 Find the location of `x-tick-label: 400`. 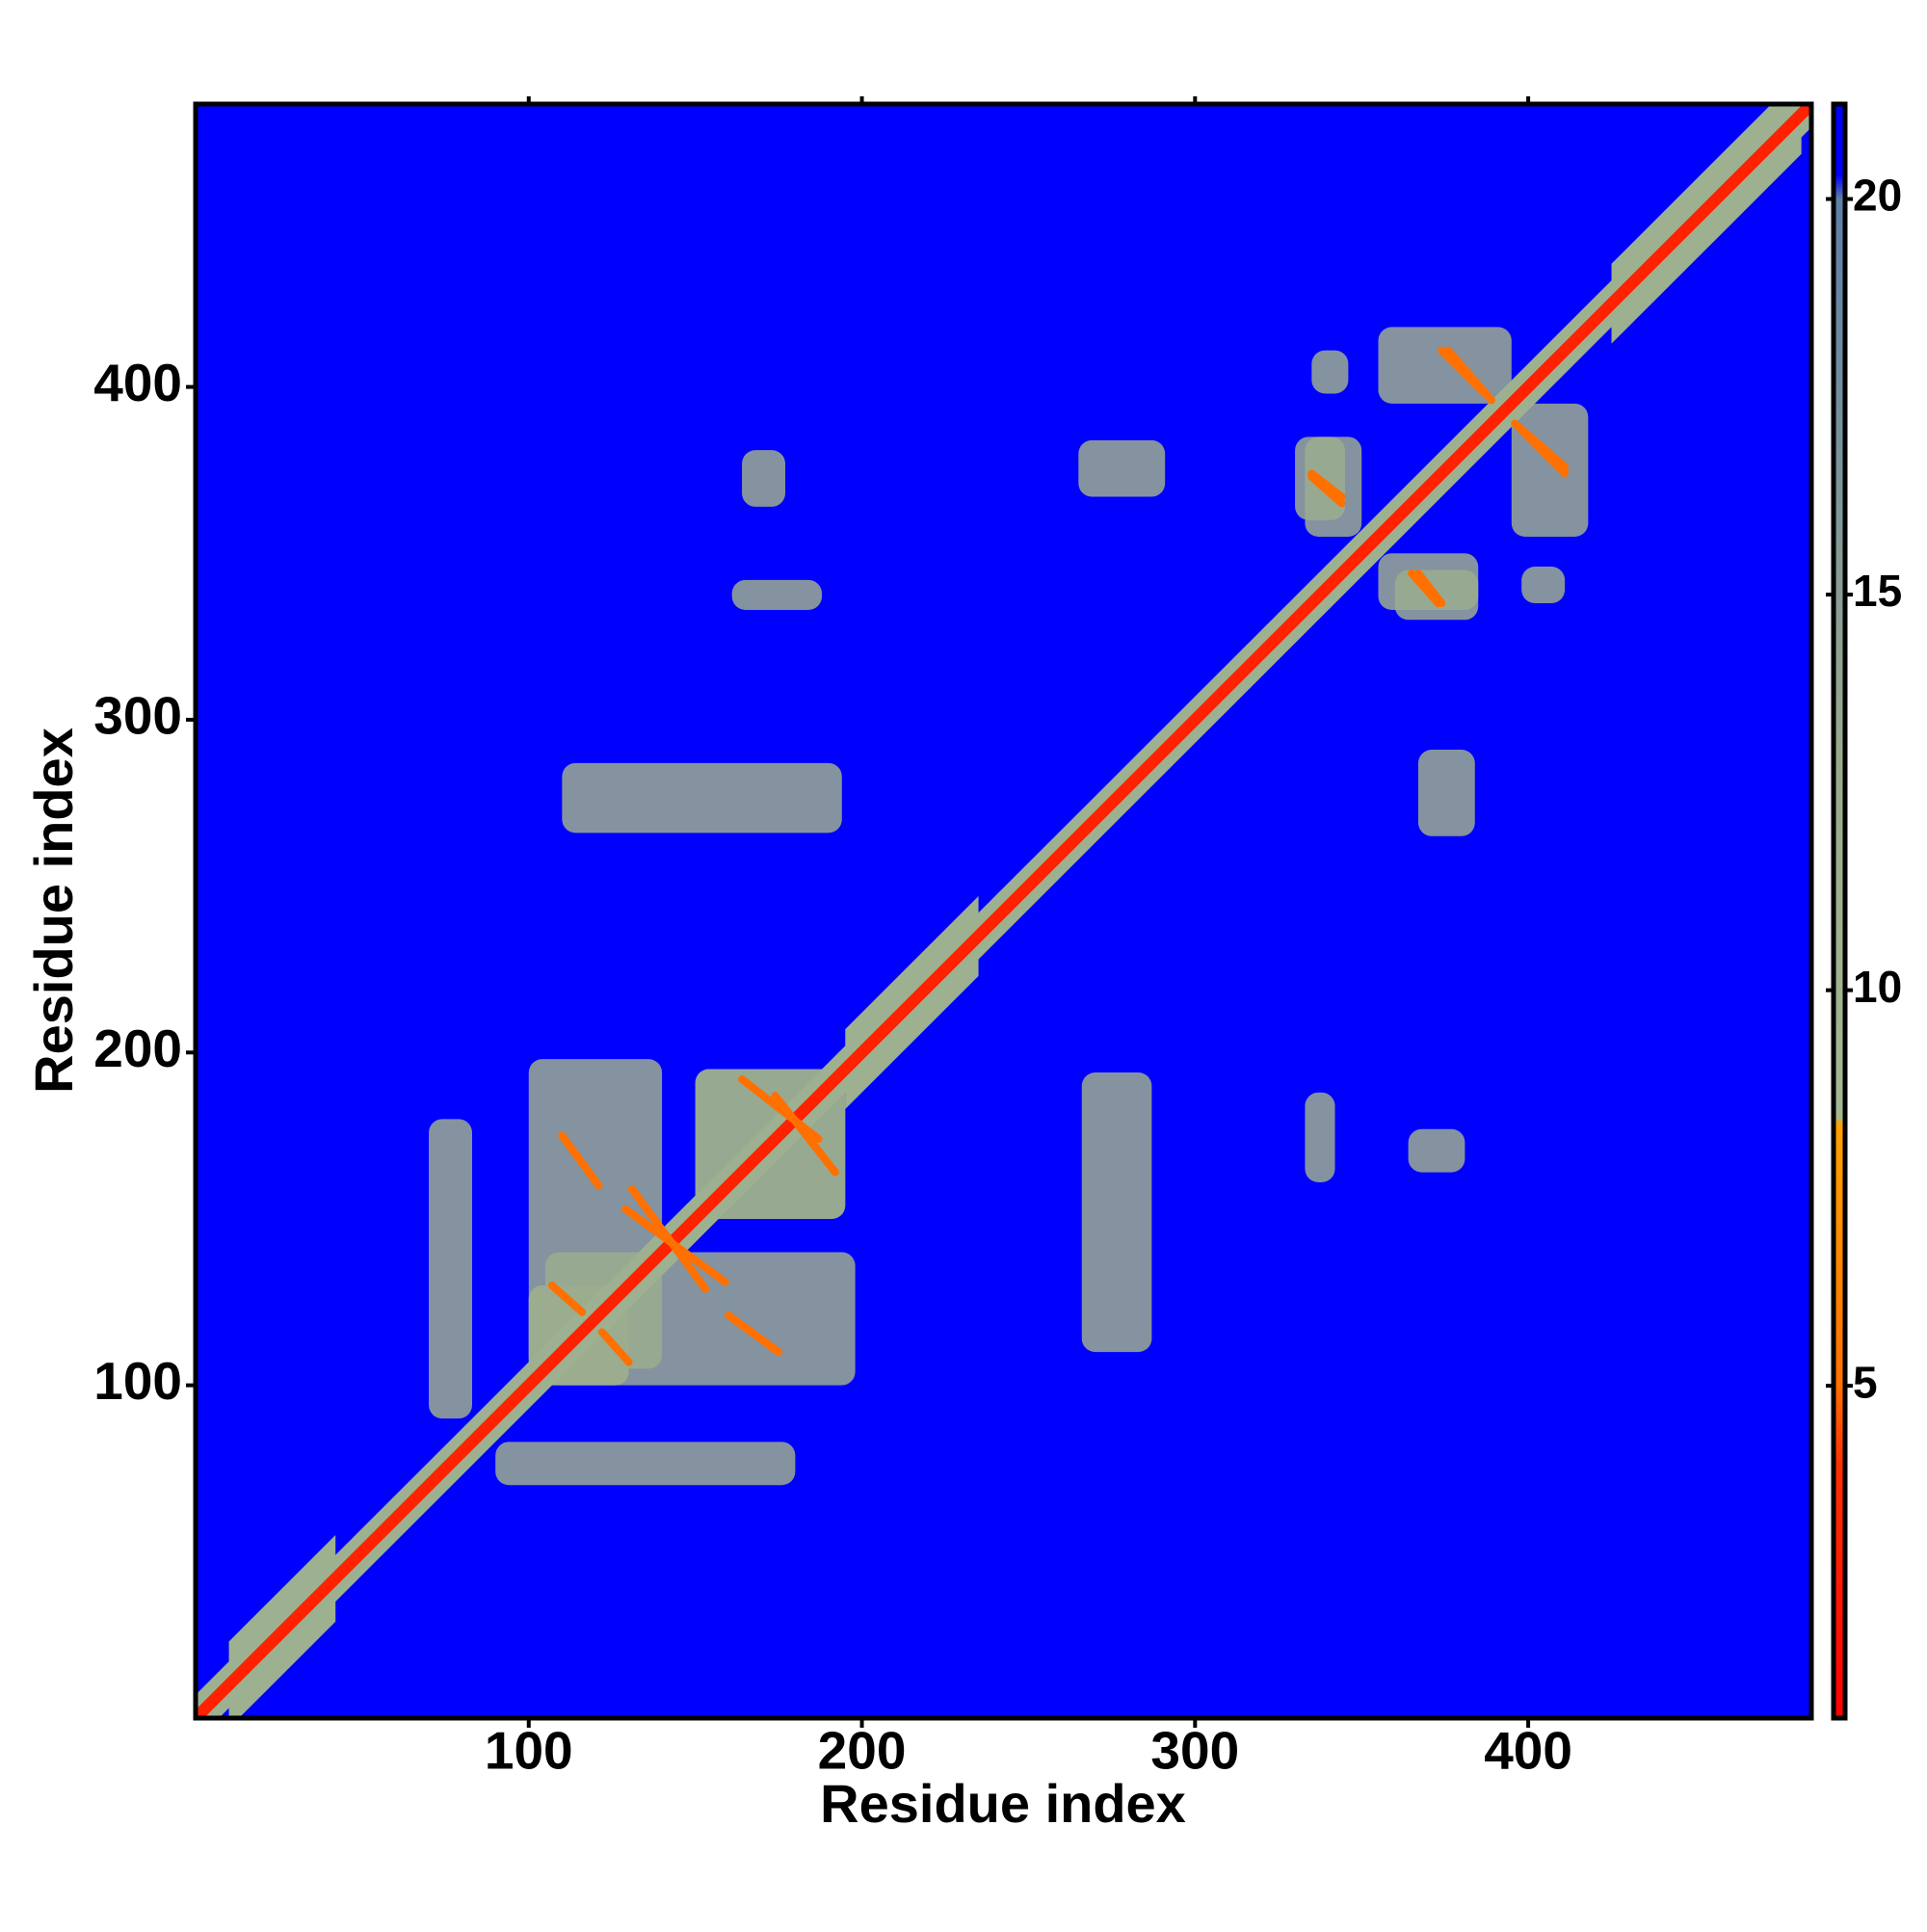

x-tick-label: 400 is located at coordinates (1528, 1751).